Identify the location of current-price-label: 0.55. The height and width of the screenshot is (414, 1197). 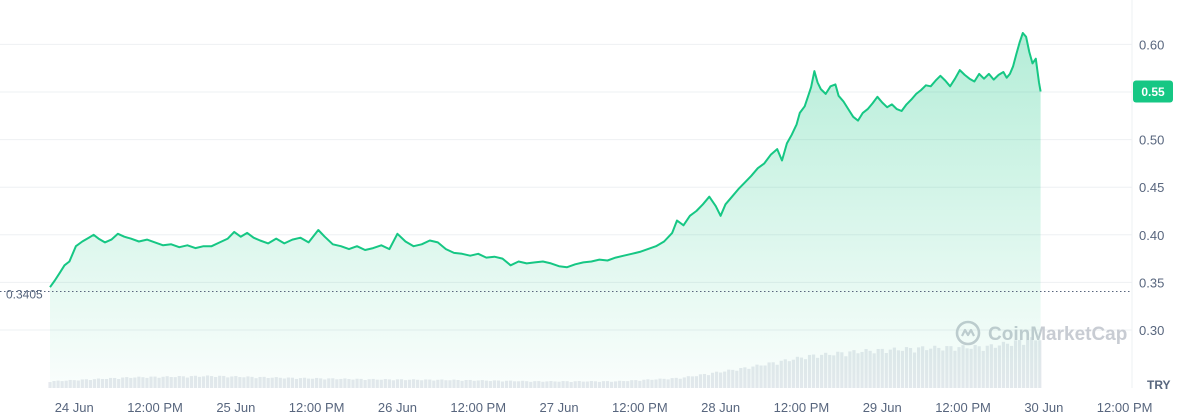
(1153, 92).